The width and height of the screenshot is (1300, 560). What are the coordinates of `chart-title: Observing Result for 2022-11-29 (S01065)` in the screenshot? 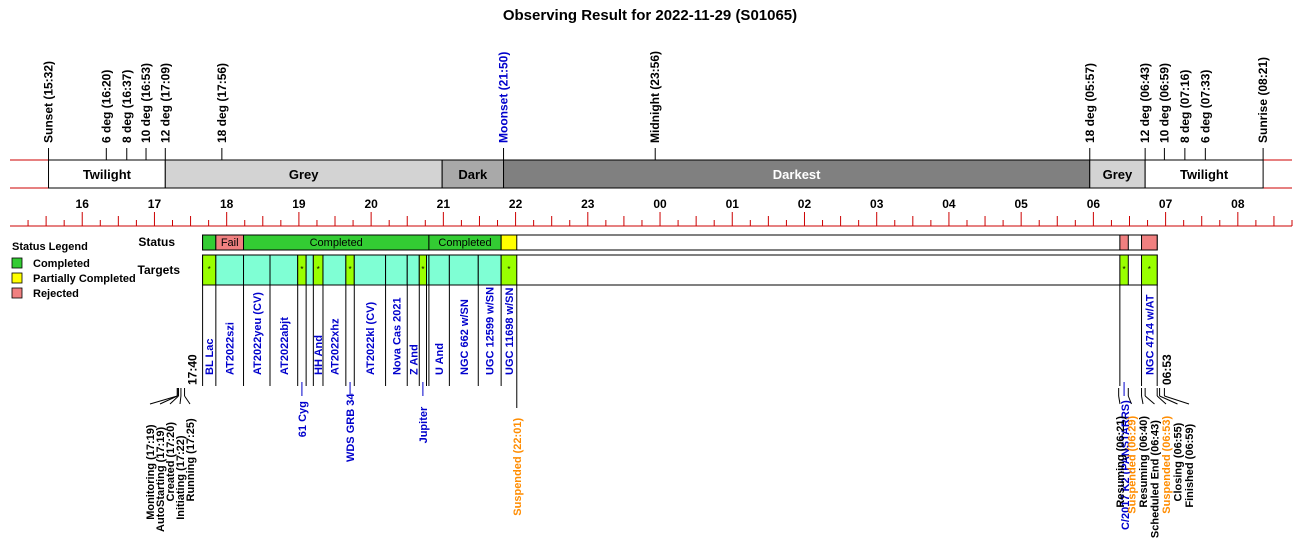 It's located at (650, 15).